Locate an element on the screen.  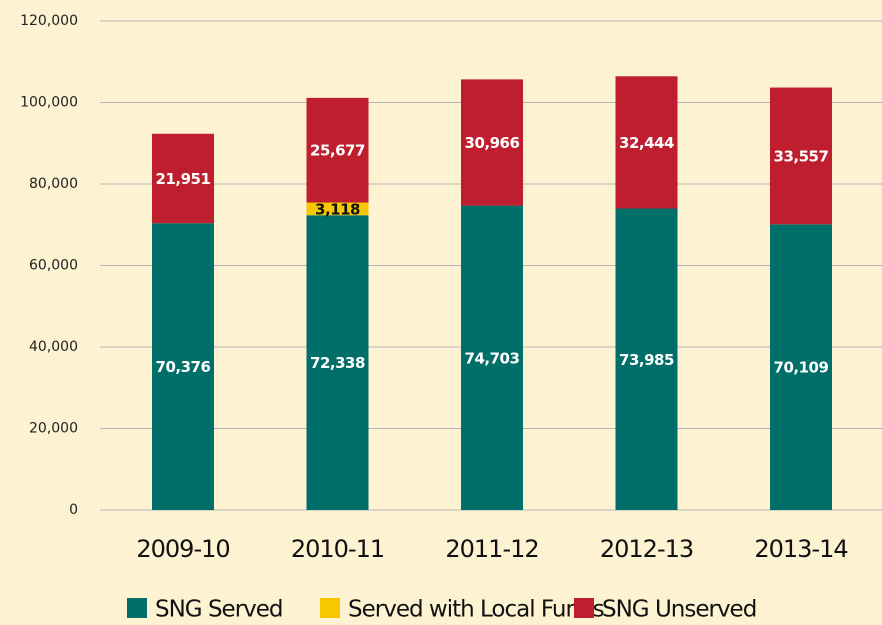
value-label: 32,444 is located at coordinates (646, 143).